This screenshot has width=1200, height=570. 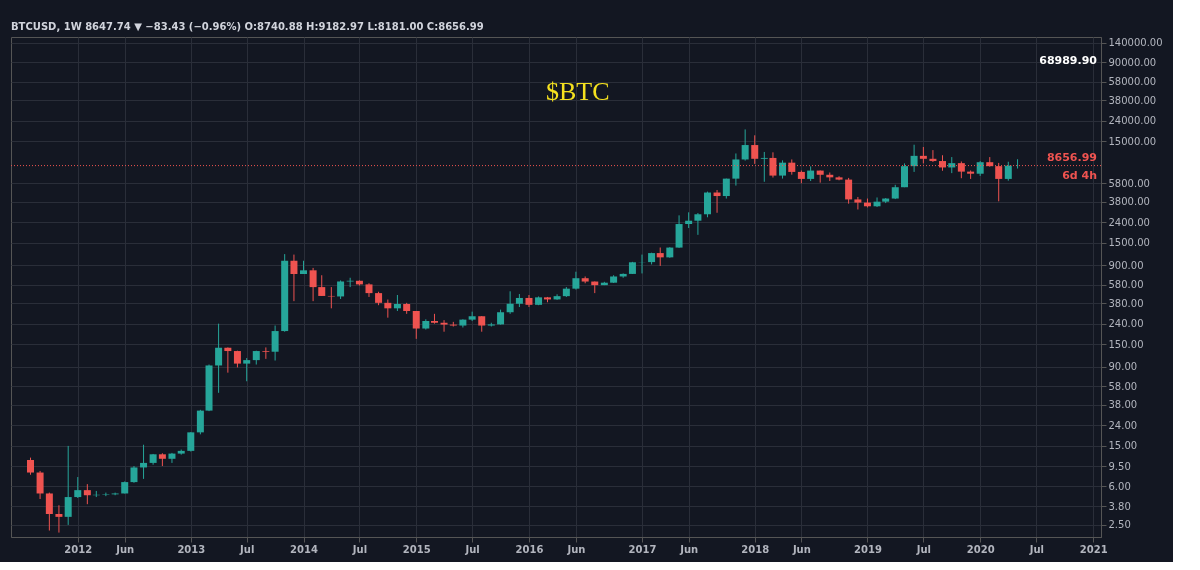 What do you see at coordinates (1119, 506) in the screenshot?
I see `y-tick-label: 3.80` at bounding box center [1119, 506].